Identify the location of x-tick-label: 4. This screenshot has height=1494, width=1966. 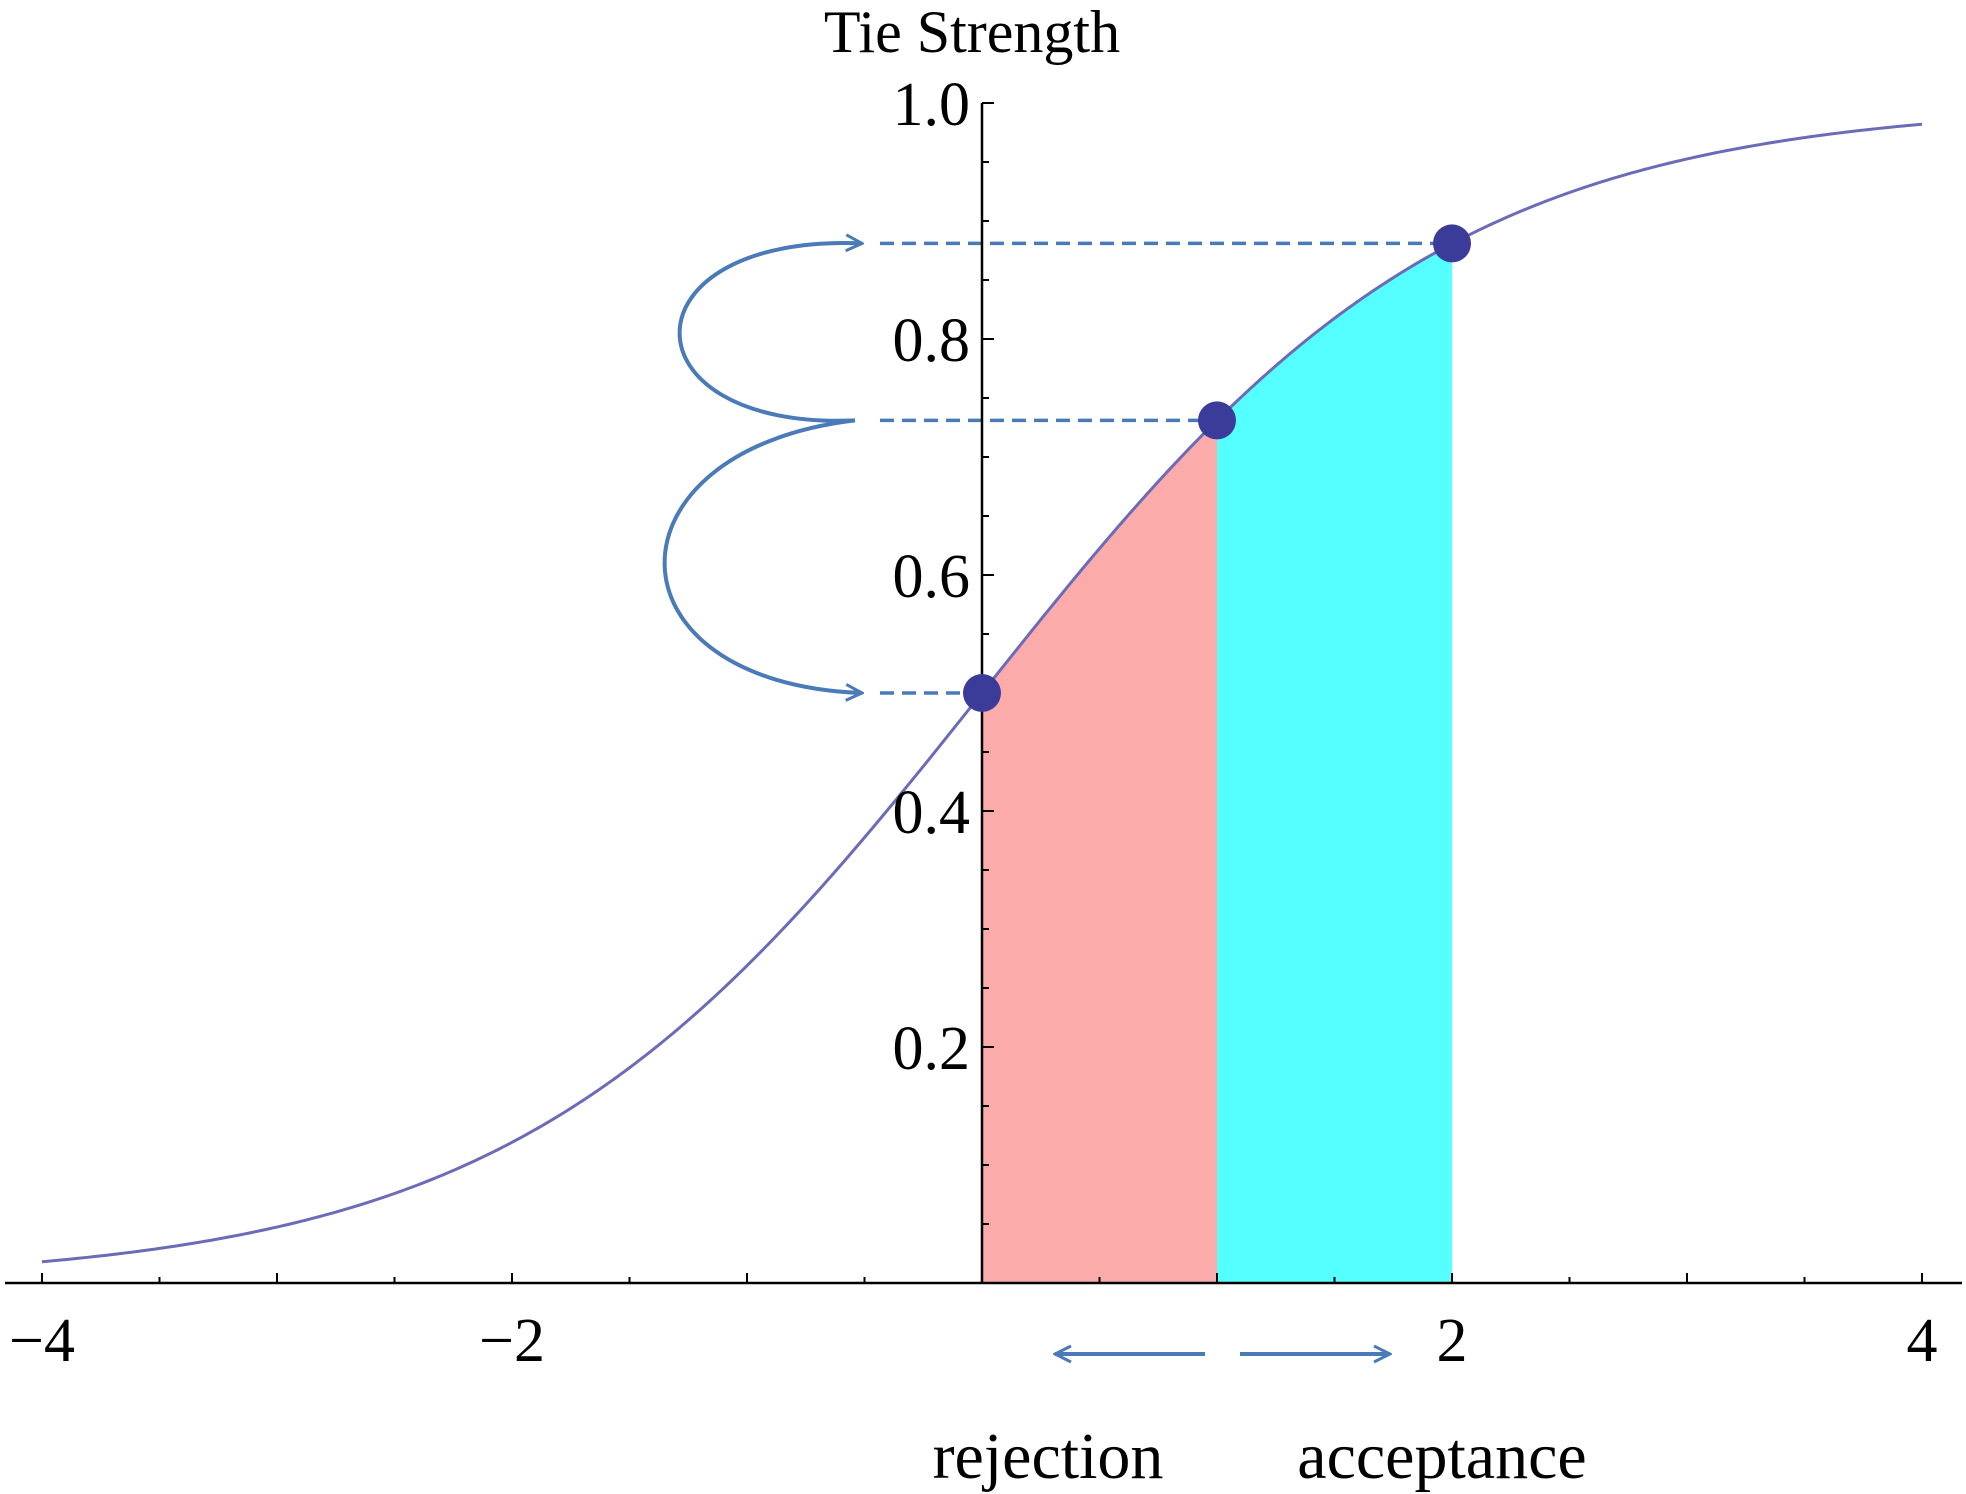
(1922, 1341).